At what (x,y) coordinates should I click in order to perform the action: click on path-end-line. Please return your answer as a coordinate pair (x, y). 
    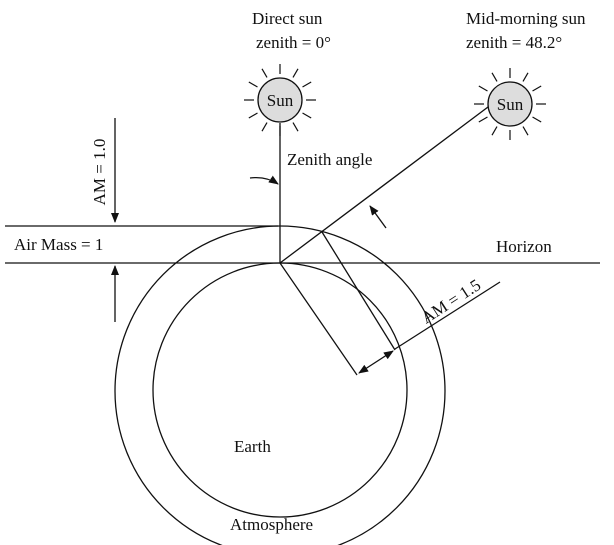
    Looking at the image, I should click on (358, 291).